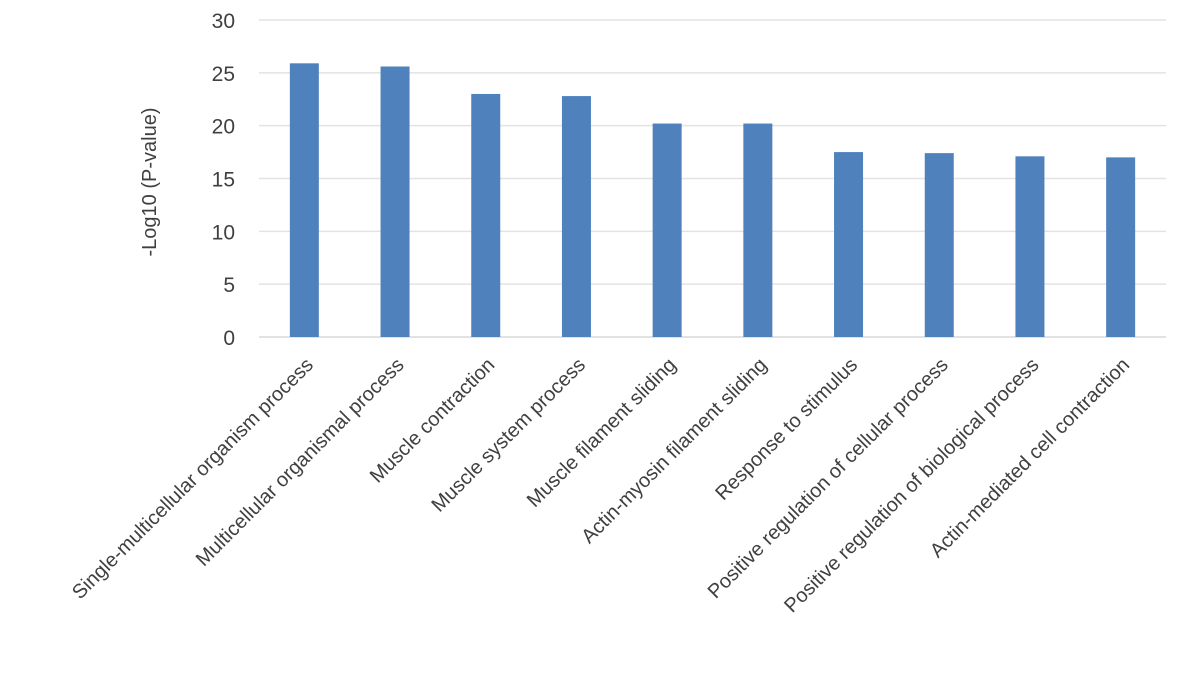  I want to click on x-tick-label: Actin-myosin filament sliding, so click(674, 451).